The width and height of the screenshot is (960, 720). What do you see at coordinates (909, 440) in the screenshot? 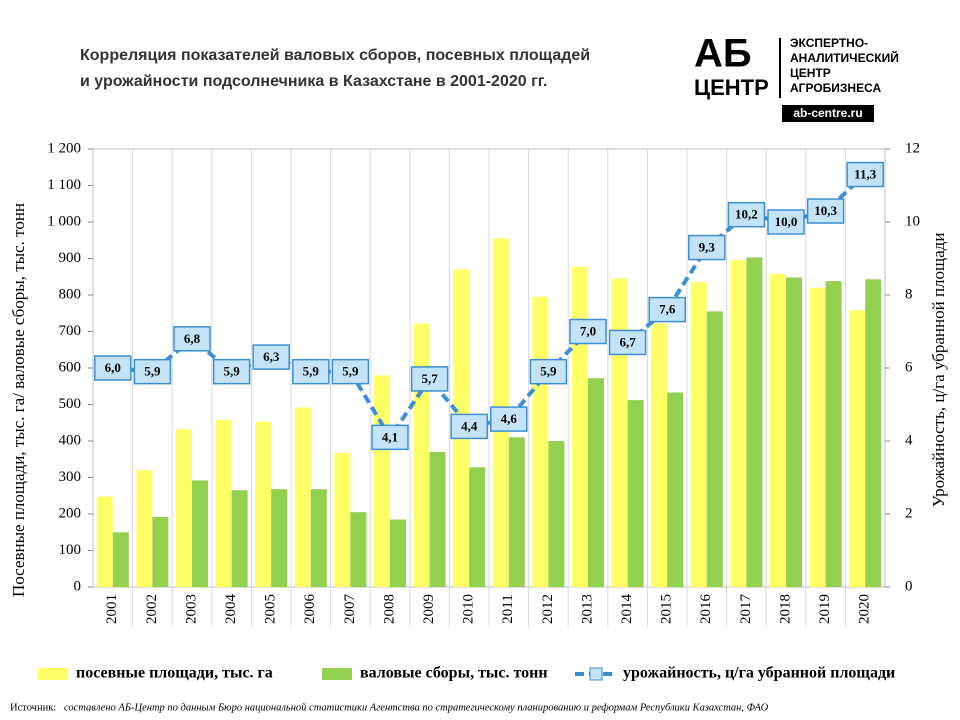
I see `y2-tick-label: 4` at bounding box center [909, 440].